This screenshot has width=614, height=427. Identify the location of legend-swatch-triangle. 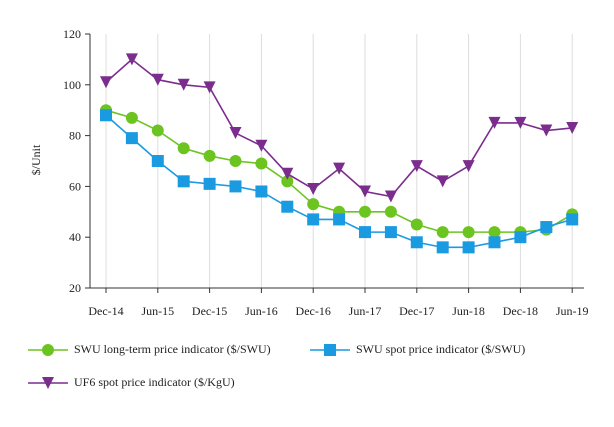
(48, 382).